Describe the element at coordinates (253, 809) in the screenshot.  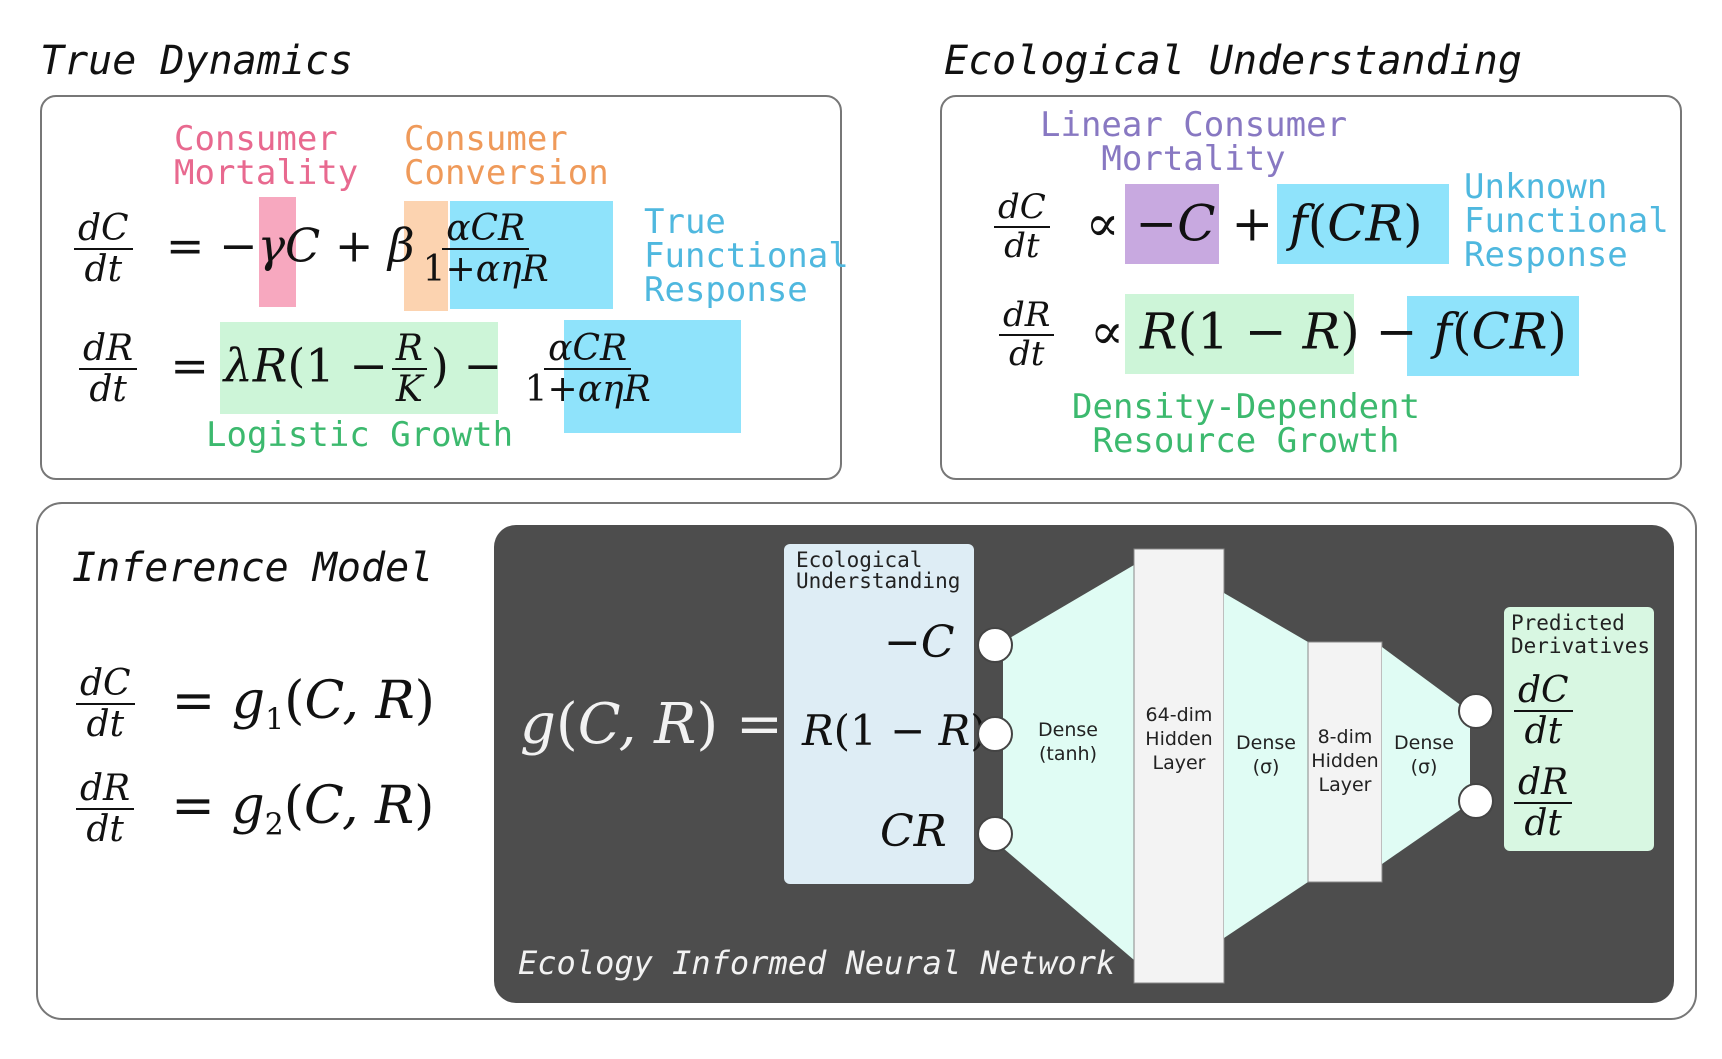
I see `inference-dr-dt-equation: dR dt = g2(C, R)` at that location.